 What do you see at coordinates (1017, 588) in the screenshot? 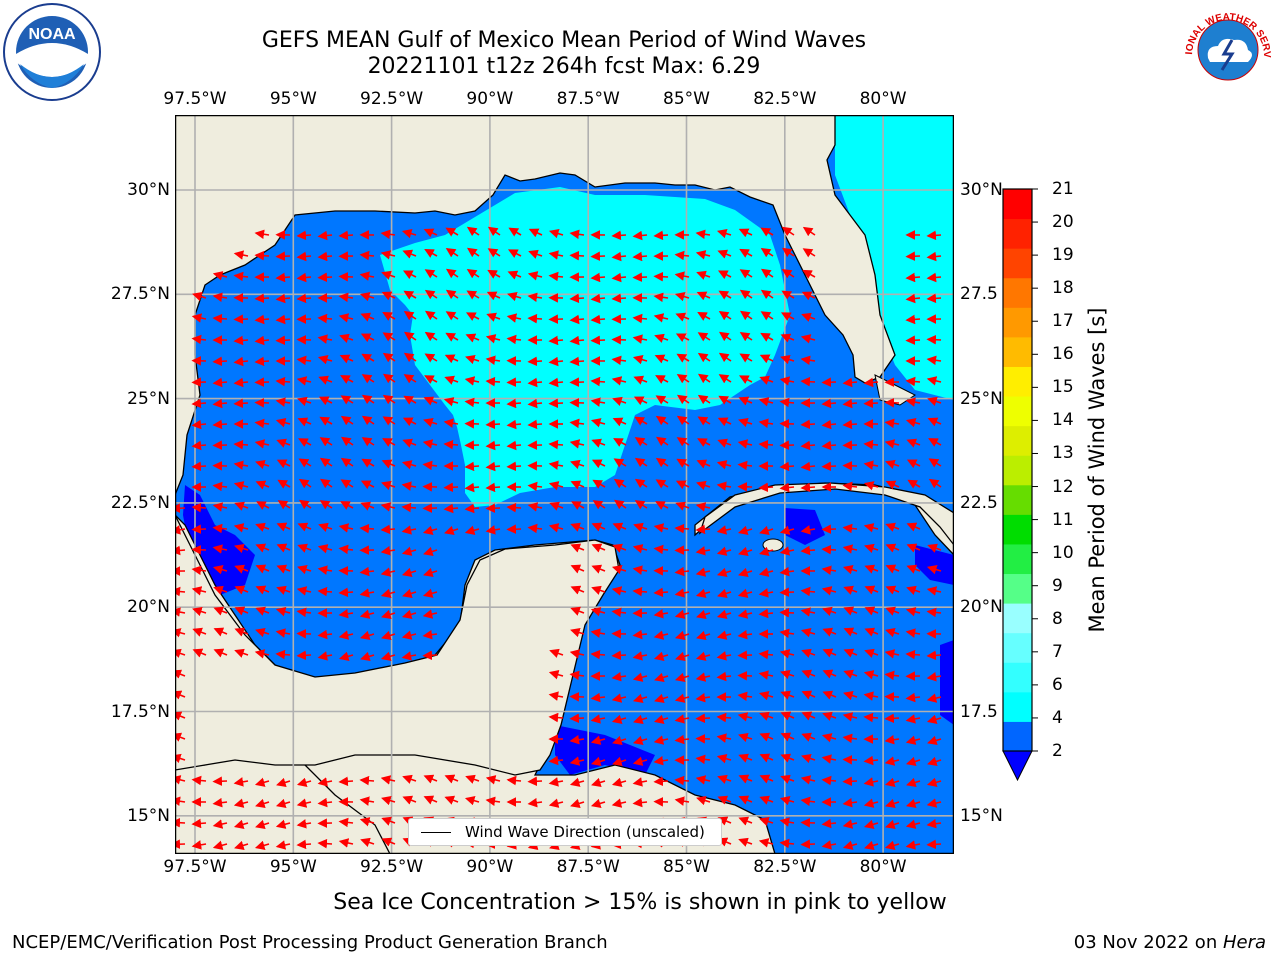
I see `colorbar-segment` at bounding box center [1017, 588].